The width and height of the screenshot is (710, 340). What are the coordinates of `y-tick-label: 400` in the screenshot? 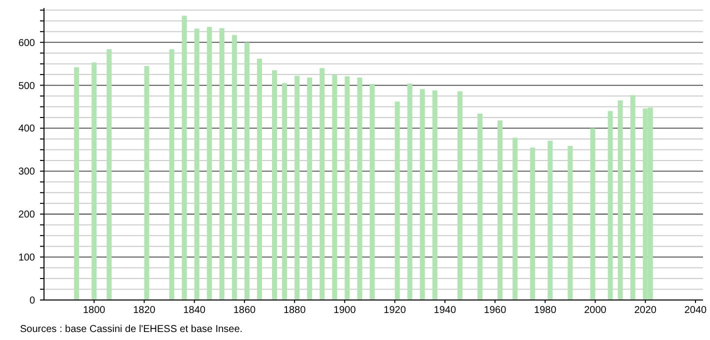 It's located at (27, 129).